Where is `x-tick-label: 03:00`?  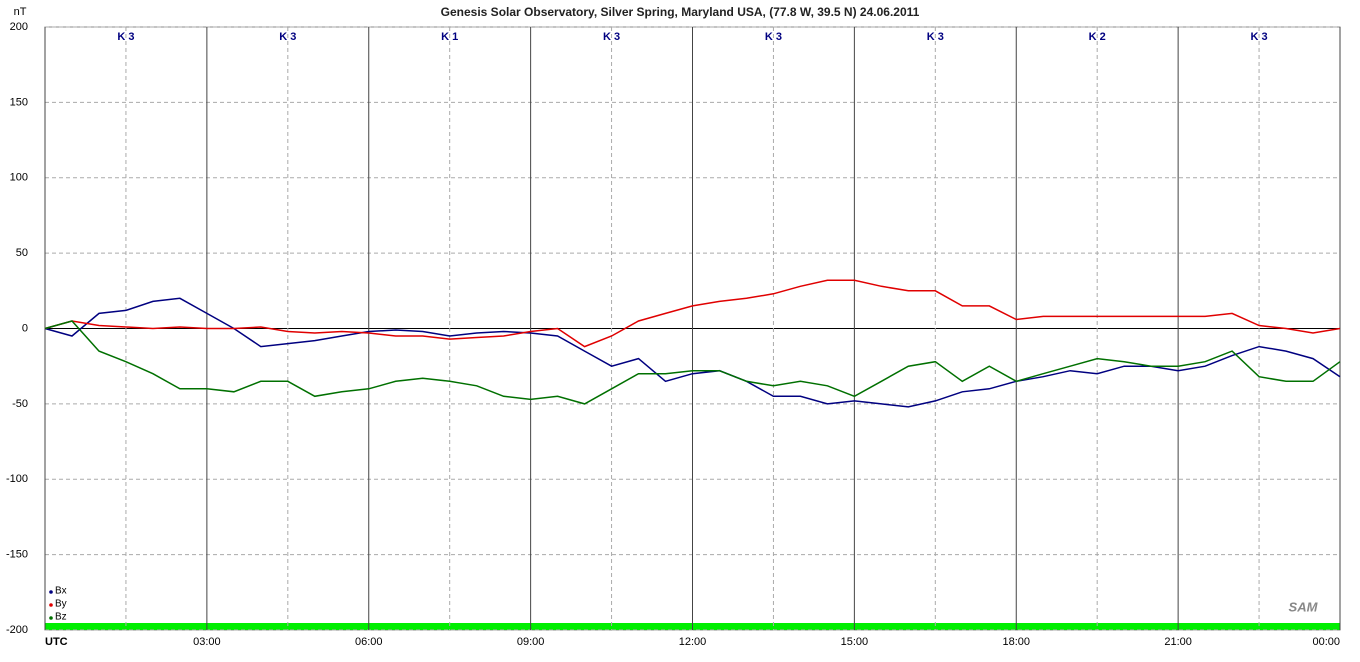 x-tick-label: 03:00 is located at coordinates (207, 642).